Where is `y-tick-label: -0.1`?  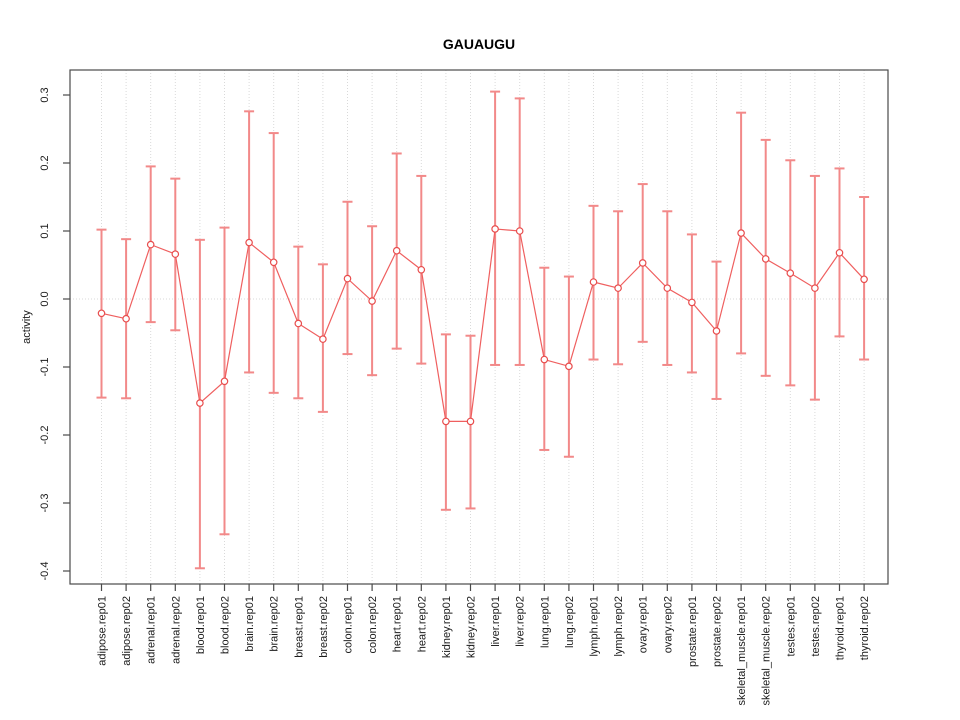 y-tick-label: -0.1 is located at coordinates (45, 367).